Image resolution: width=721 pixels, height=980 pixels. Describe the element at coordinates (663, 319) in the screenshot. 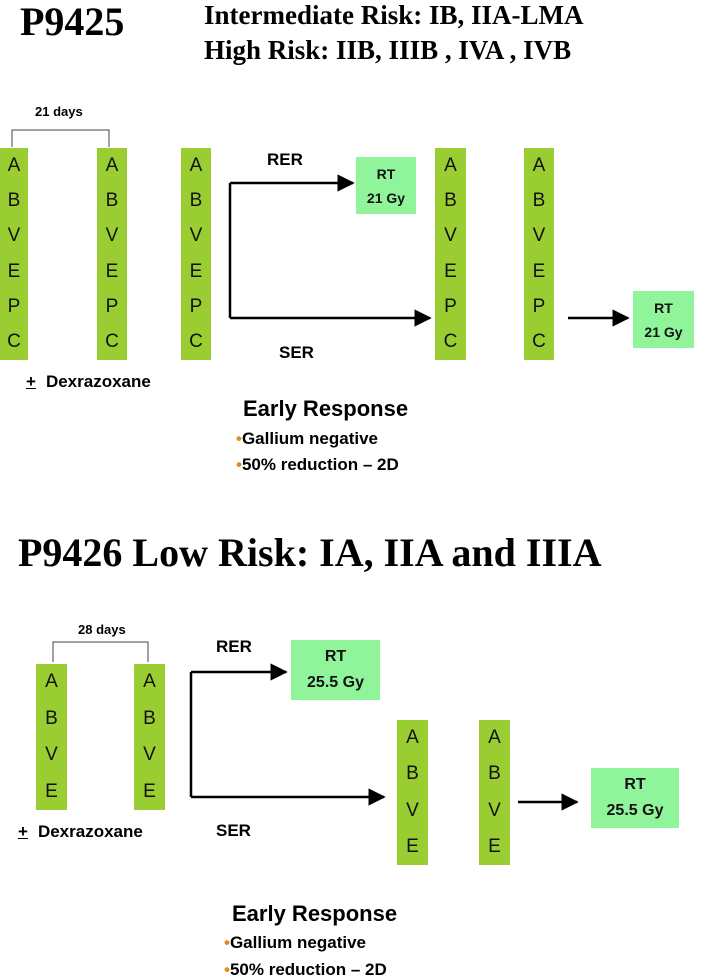

I see `rt-block-ser: RT 21 Gy` at that location.